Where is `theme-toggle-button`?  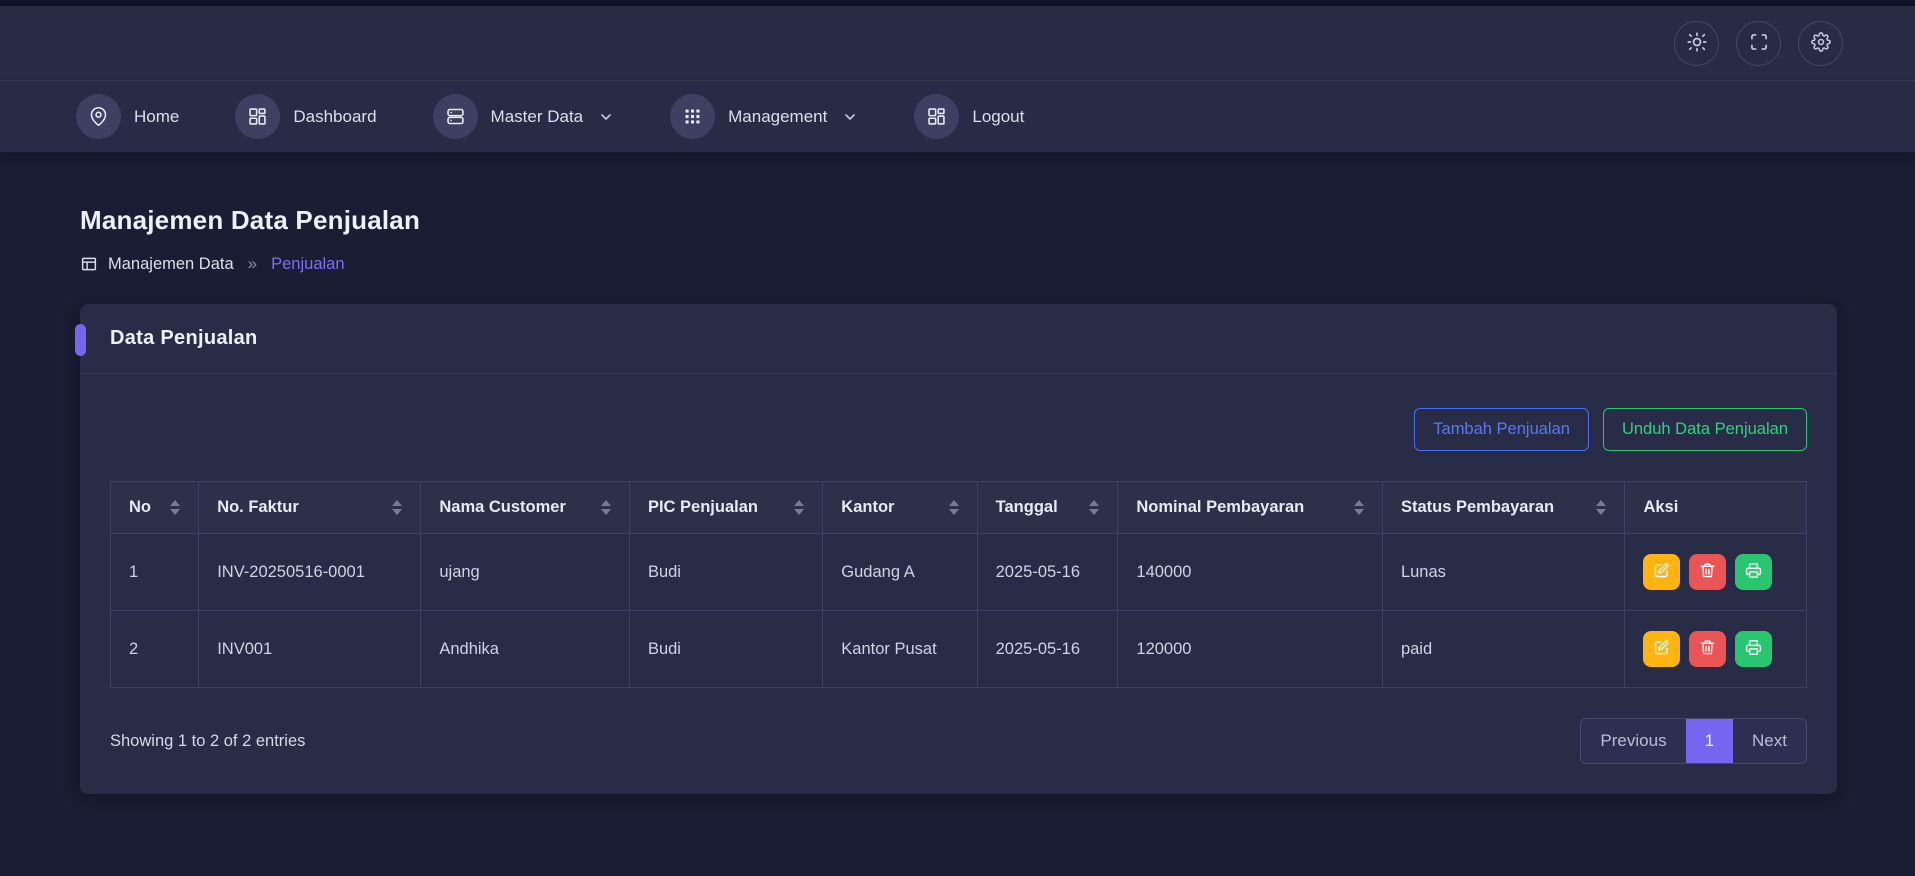
theme-toggle-button is located at coordinates (1696, 43).